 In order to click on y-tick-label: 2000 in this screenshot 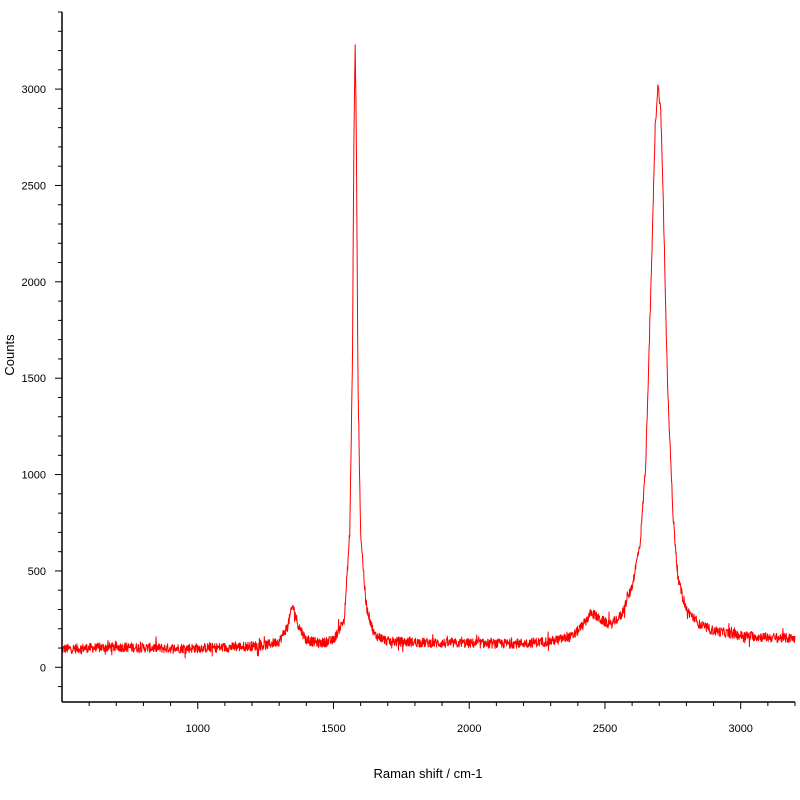, I will do `click(34, 283)`.